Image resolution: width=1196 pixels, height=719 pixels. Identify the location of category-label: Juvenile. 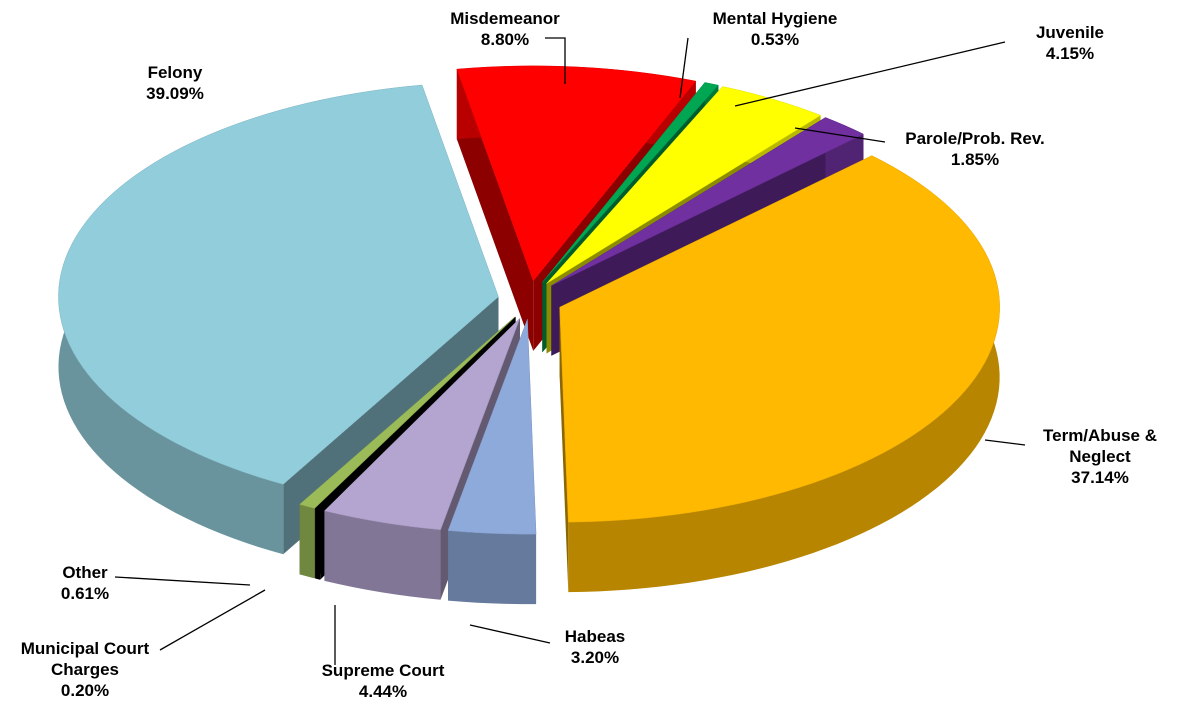
(1070, 32).